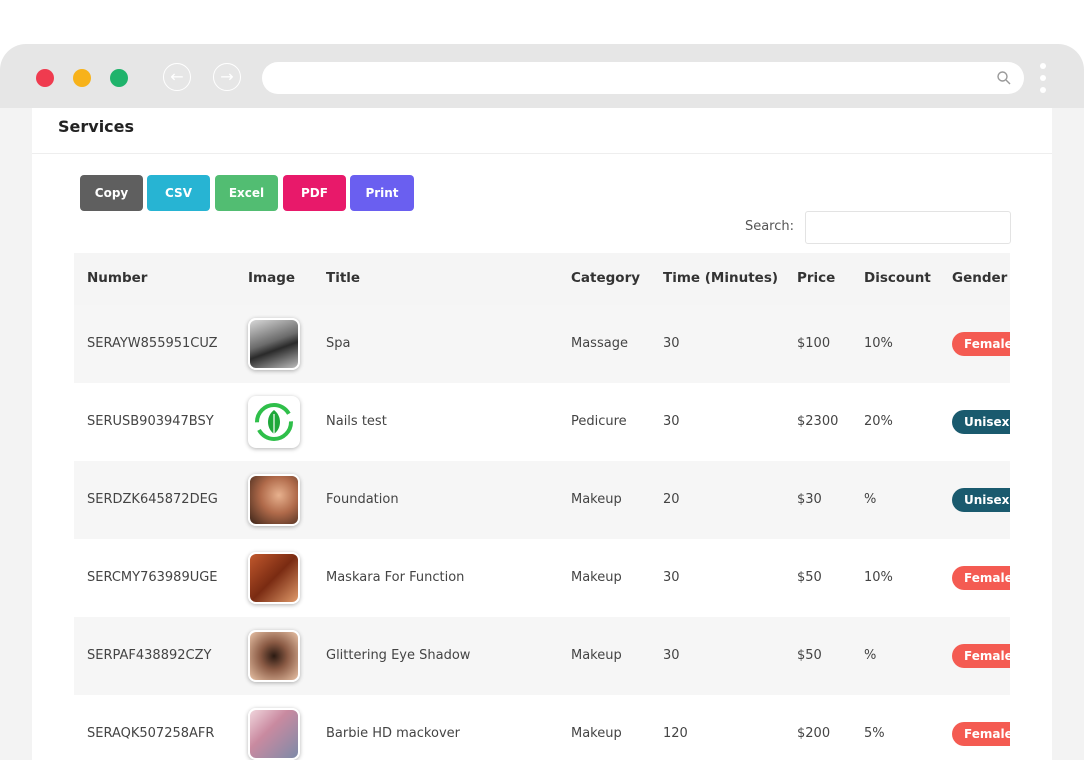  I want to click on export-button: PDF, so click(314, 193).